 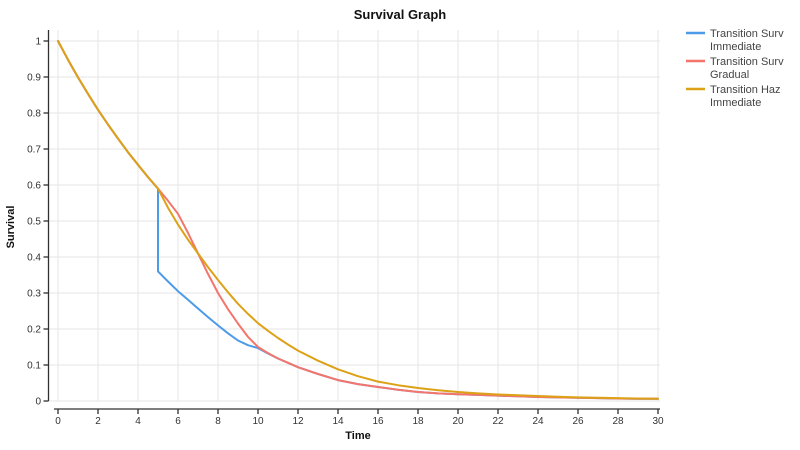 I want to click on y-tick-label: 0.4, so click(x=34, y=258).